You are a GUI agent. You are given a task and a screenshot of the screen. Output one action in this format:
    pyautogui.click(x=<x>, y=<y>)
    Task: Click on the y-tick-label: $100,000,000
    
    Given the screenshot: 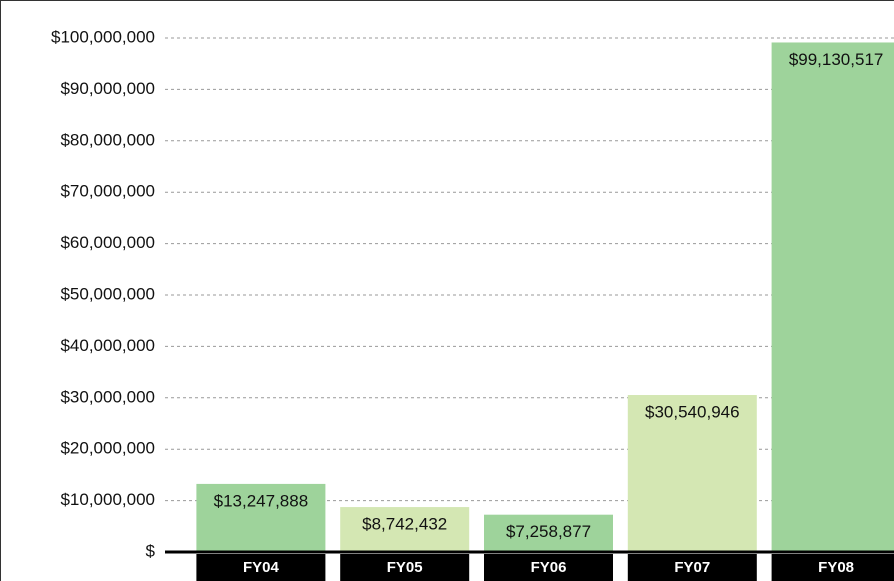 What is the action you would take?
    pyautogui.click(x=103, y=36)
    